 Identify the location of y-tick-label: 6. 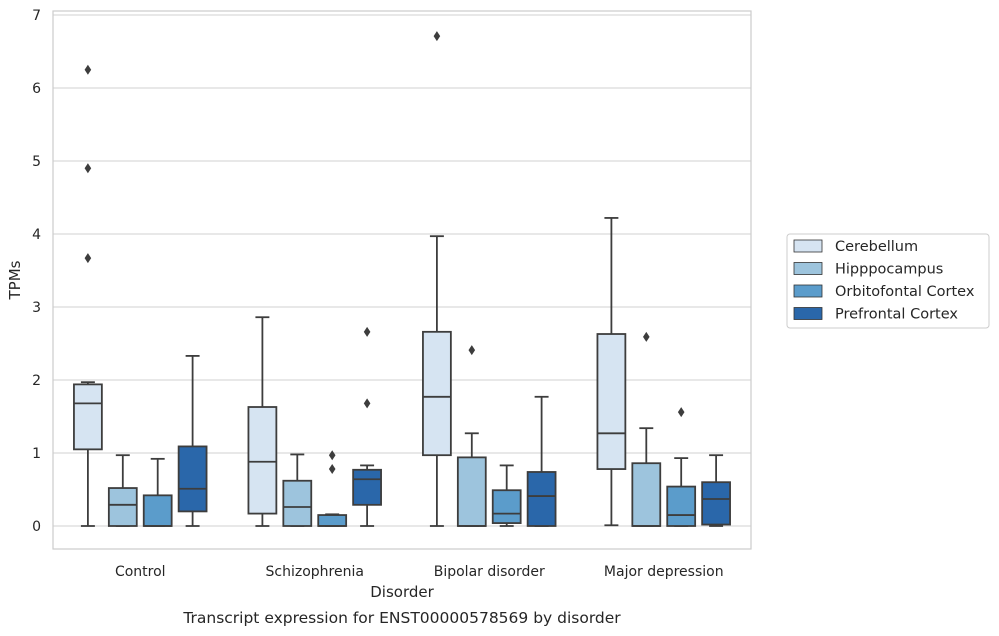
(36, 89).